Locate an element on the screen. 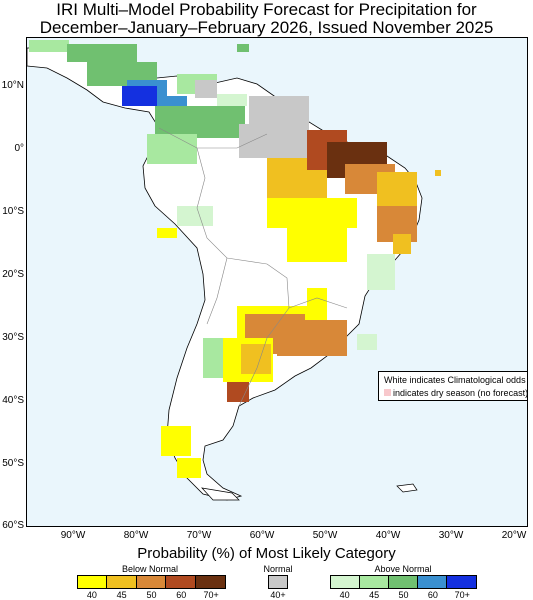 The image size is (533, 600). tierra-del-fuego-land is located at coordinates (220, 494).